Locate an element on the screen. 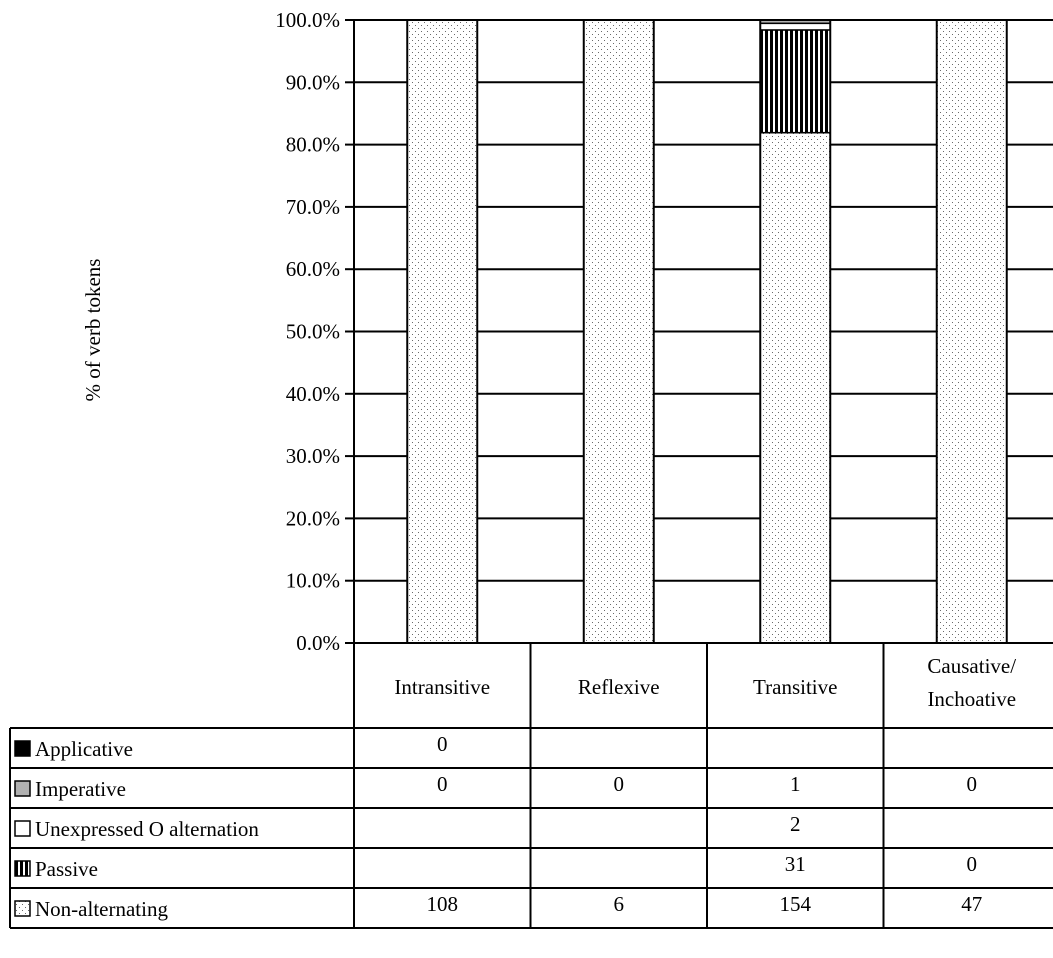 The height and width of the screenshot is (958, 1053). table-cell-value: 6 is located at coordinates (619, 904).